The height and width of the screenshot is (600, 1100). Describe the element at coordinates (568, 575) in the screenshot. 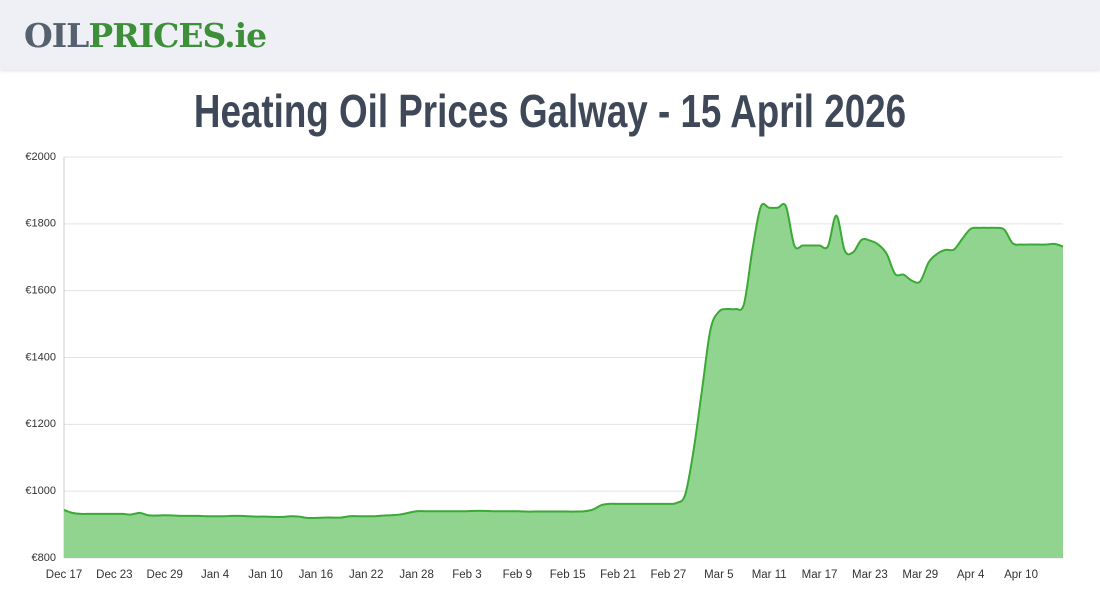

I see `x-tick-label: Feb 15` at that location.